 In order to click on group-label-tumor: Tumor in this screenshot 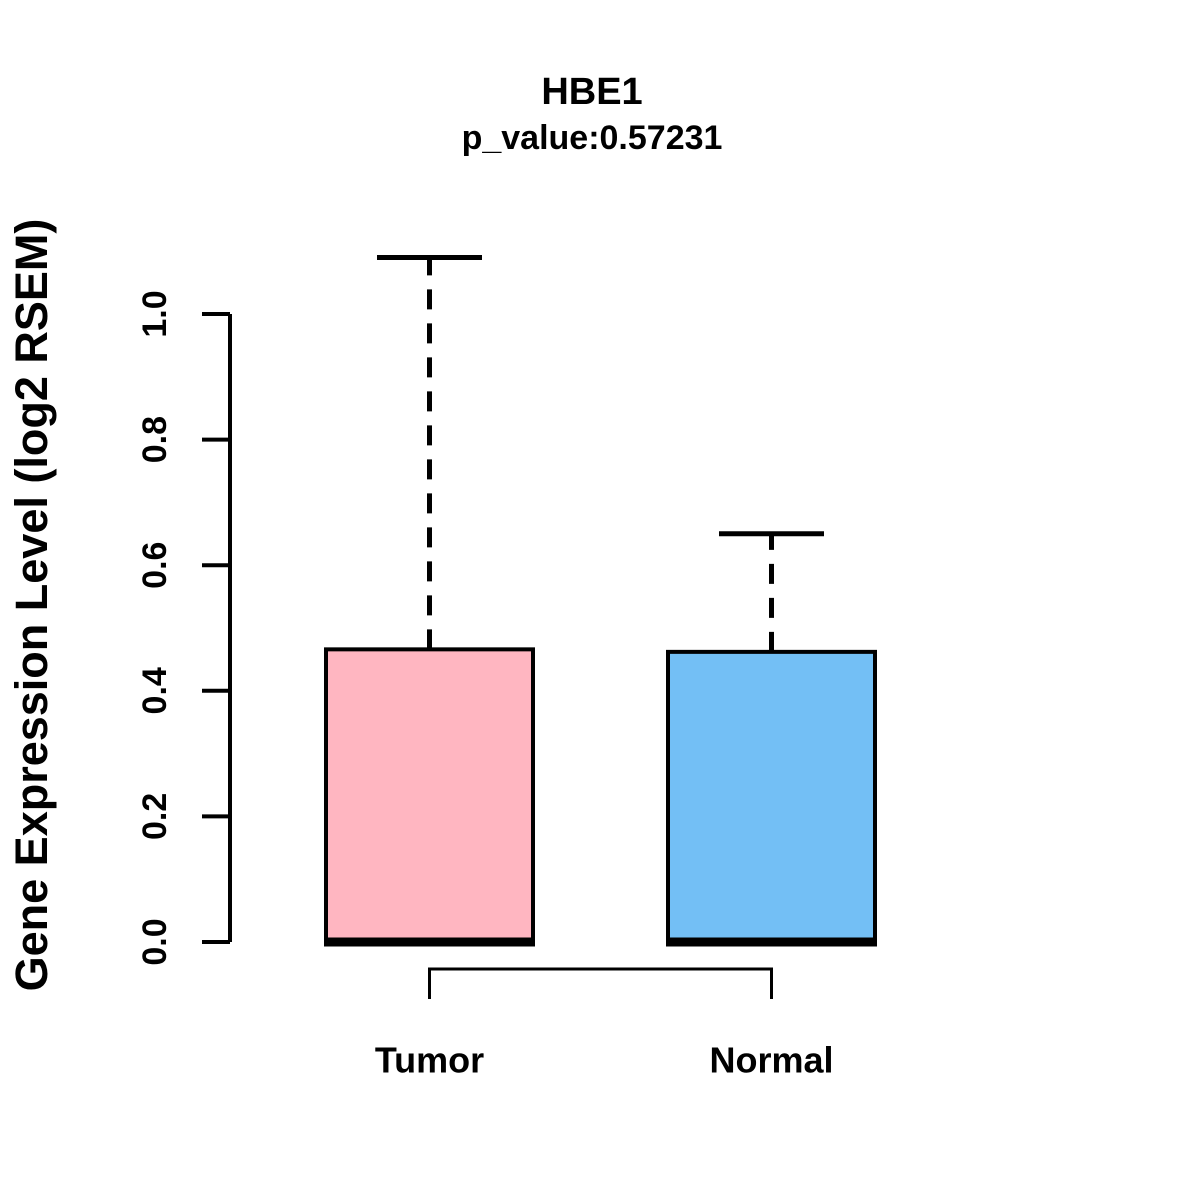, I will do `click(429, 1060)`.